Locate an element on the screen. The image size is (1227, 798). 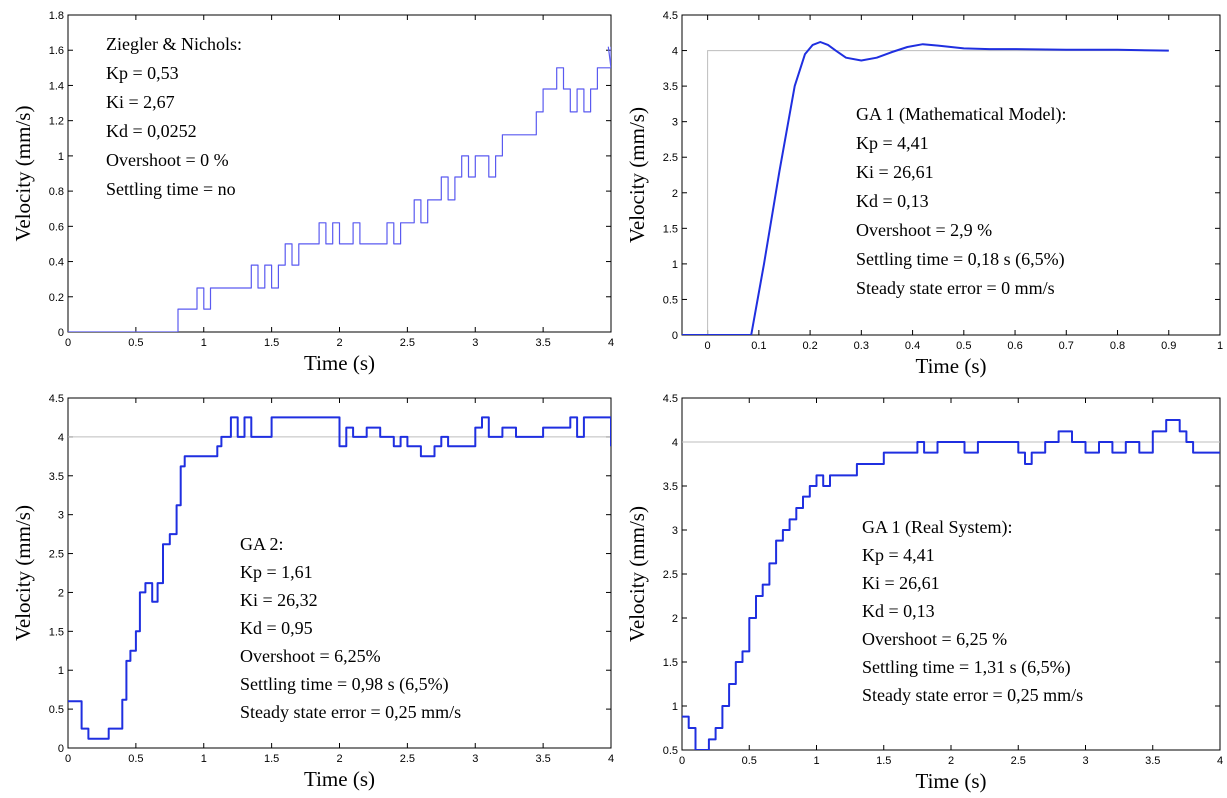
annotation-line: Settling time = 1,31 s (6,5%) is located at coordinates (966, 667).